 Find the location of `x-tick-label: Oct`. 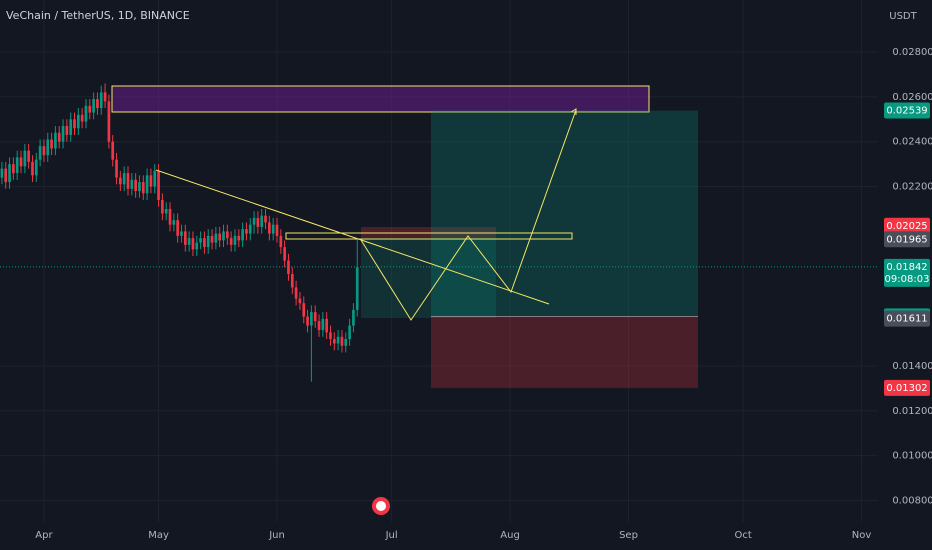

x-tick-label: Oct is located at coordinates (742, 535).